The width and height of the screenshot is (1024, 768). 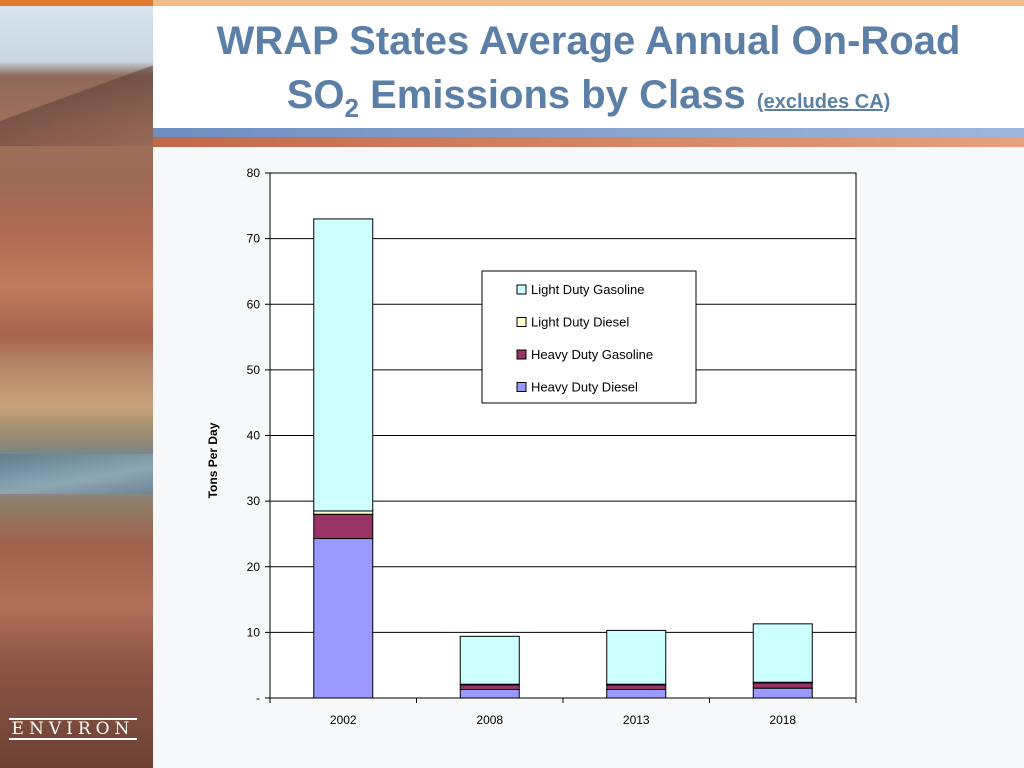 I want to click on title-so-prefix: SO, so click(x=315, y=95).